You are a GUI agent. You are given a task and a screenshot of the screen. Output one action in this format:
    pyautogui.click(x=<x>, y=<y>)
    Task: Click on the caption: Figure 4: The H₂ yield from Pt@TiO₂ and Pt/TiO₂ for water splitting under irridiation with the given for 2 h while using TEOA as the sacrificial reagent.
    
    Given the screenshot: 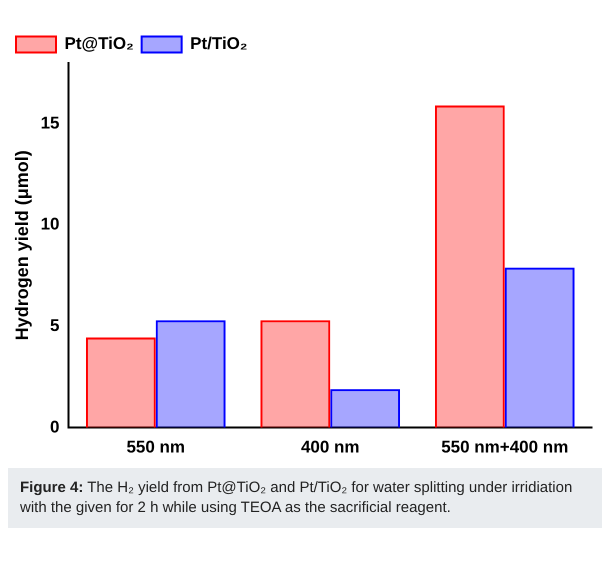 What is the action you would take?
    pyautogui.click(x=296, y=497)
    